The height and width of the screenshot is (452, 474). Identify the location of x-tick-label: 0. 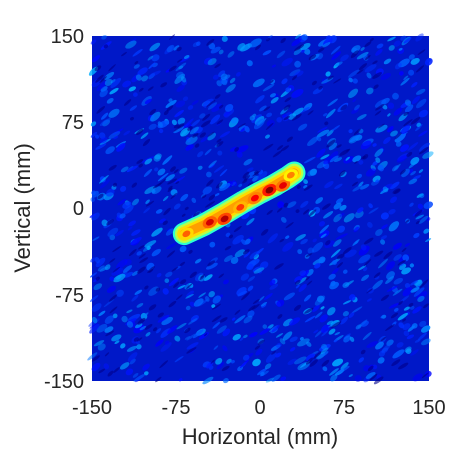
(259, 408).